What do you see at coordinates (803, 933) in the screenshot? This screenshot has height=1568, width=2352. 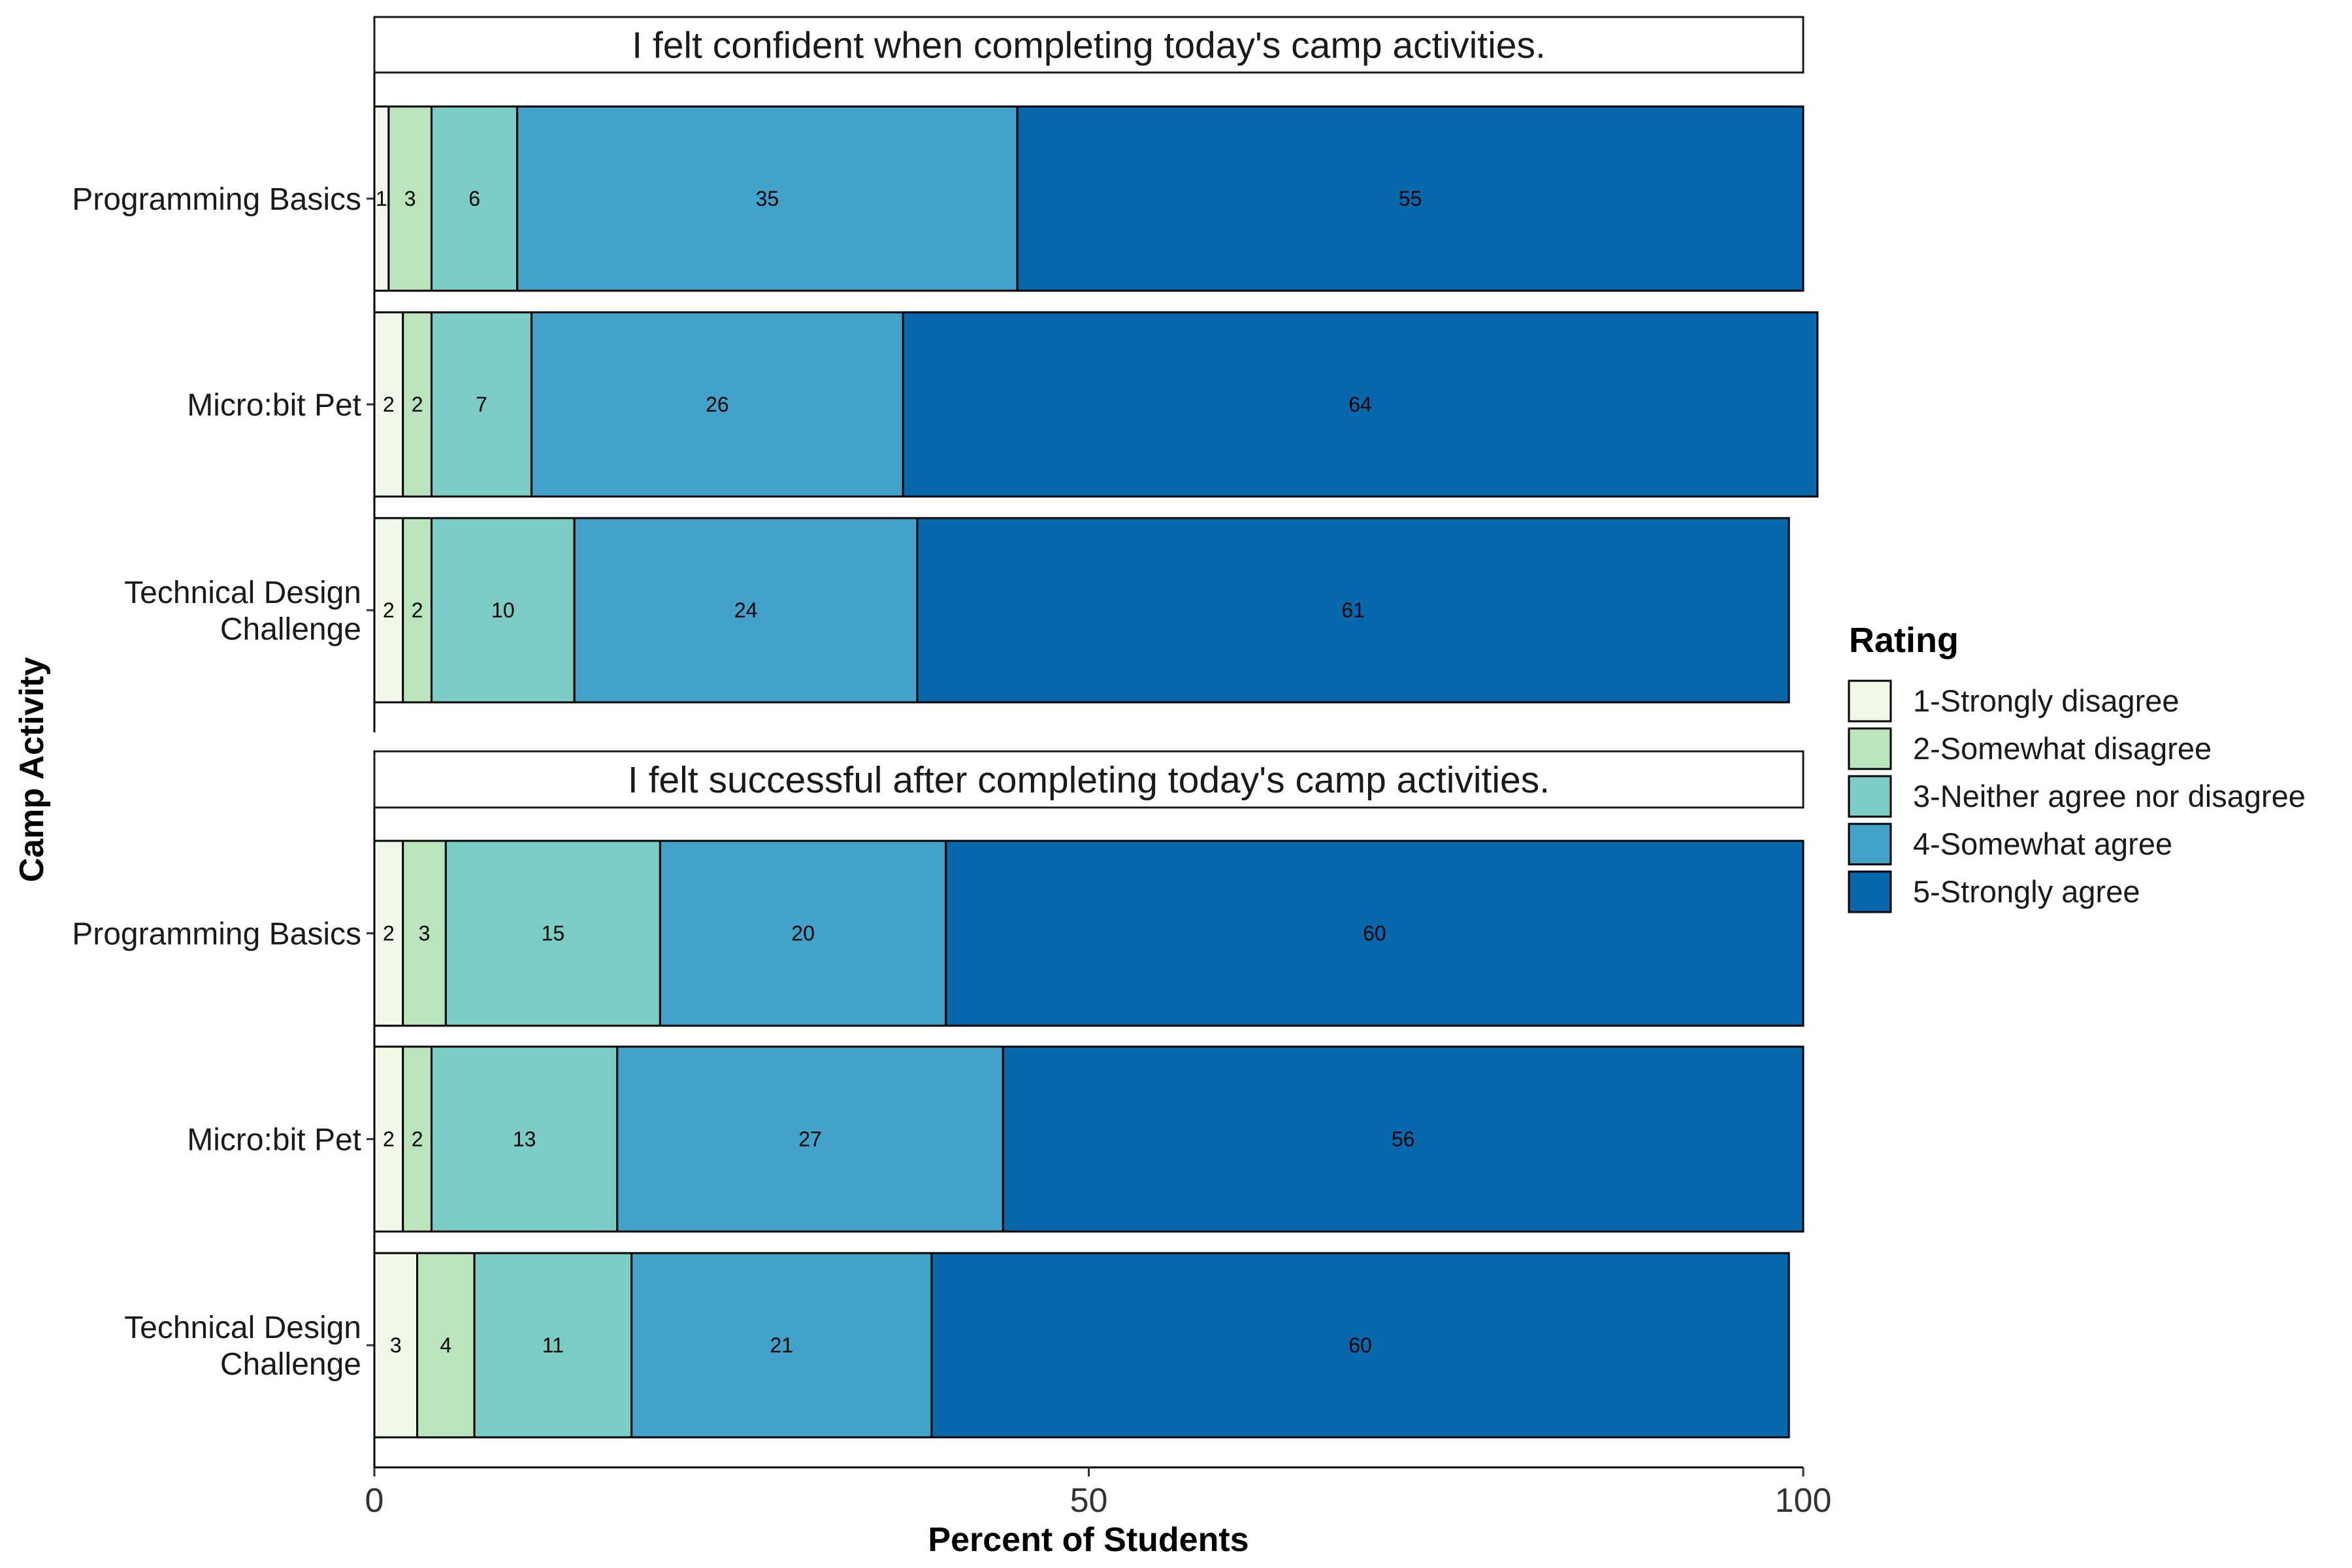 I see `data-label: 20` at bounding box center [803, 933].